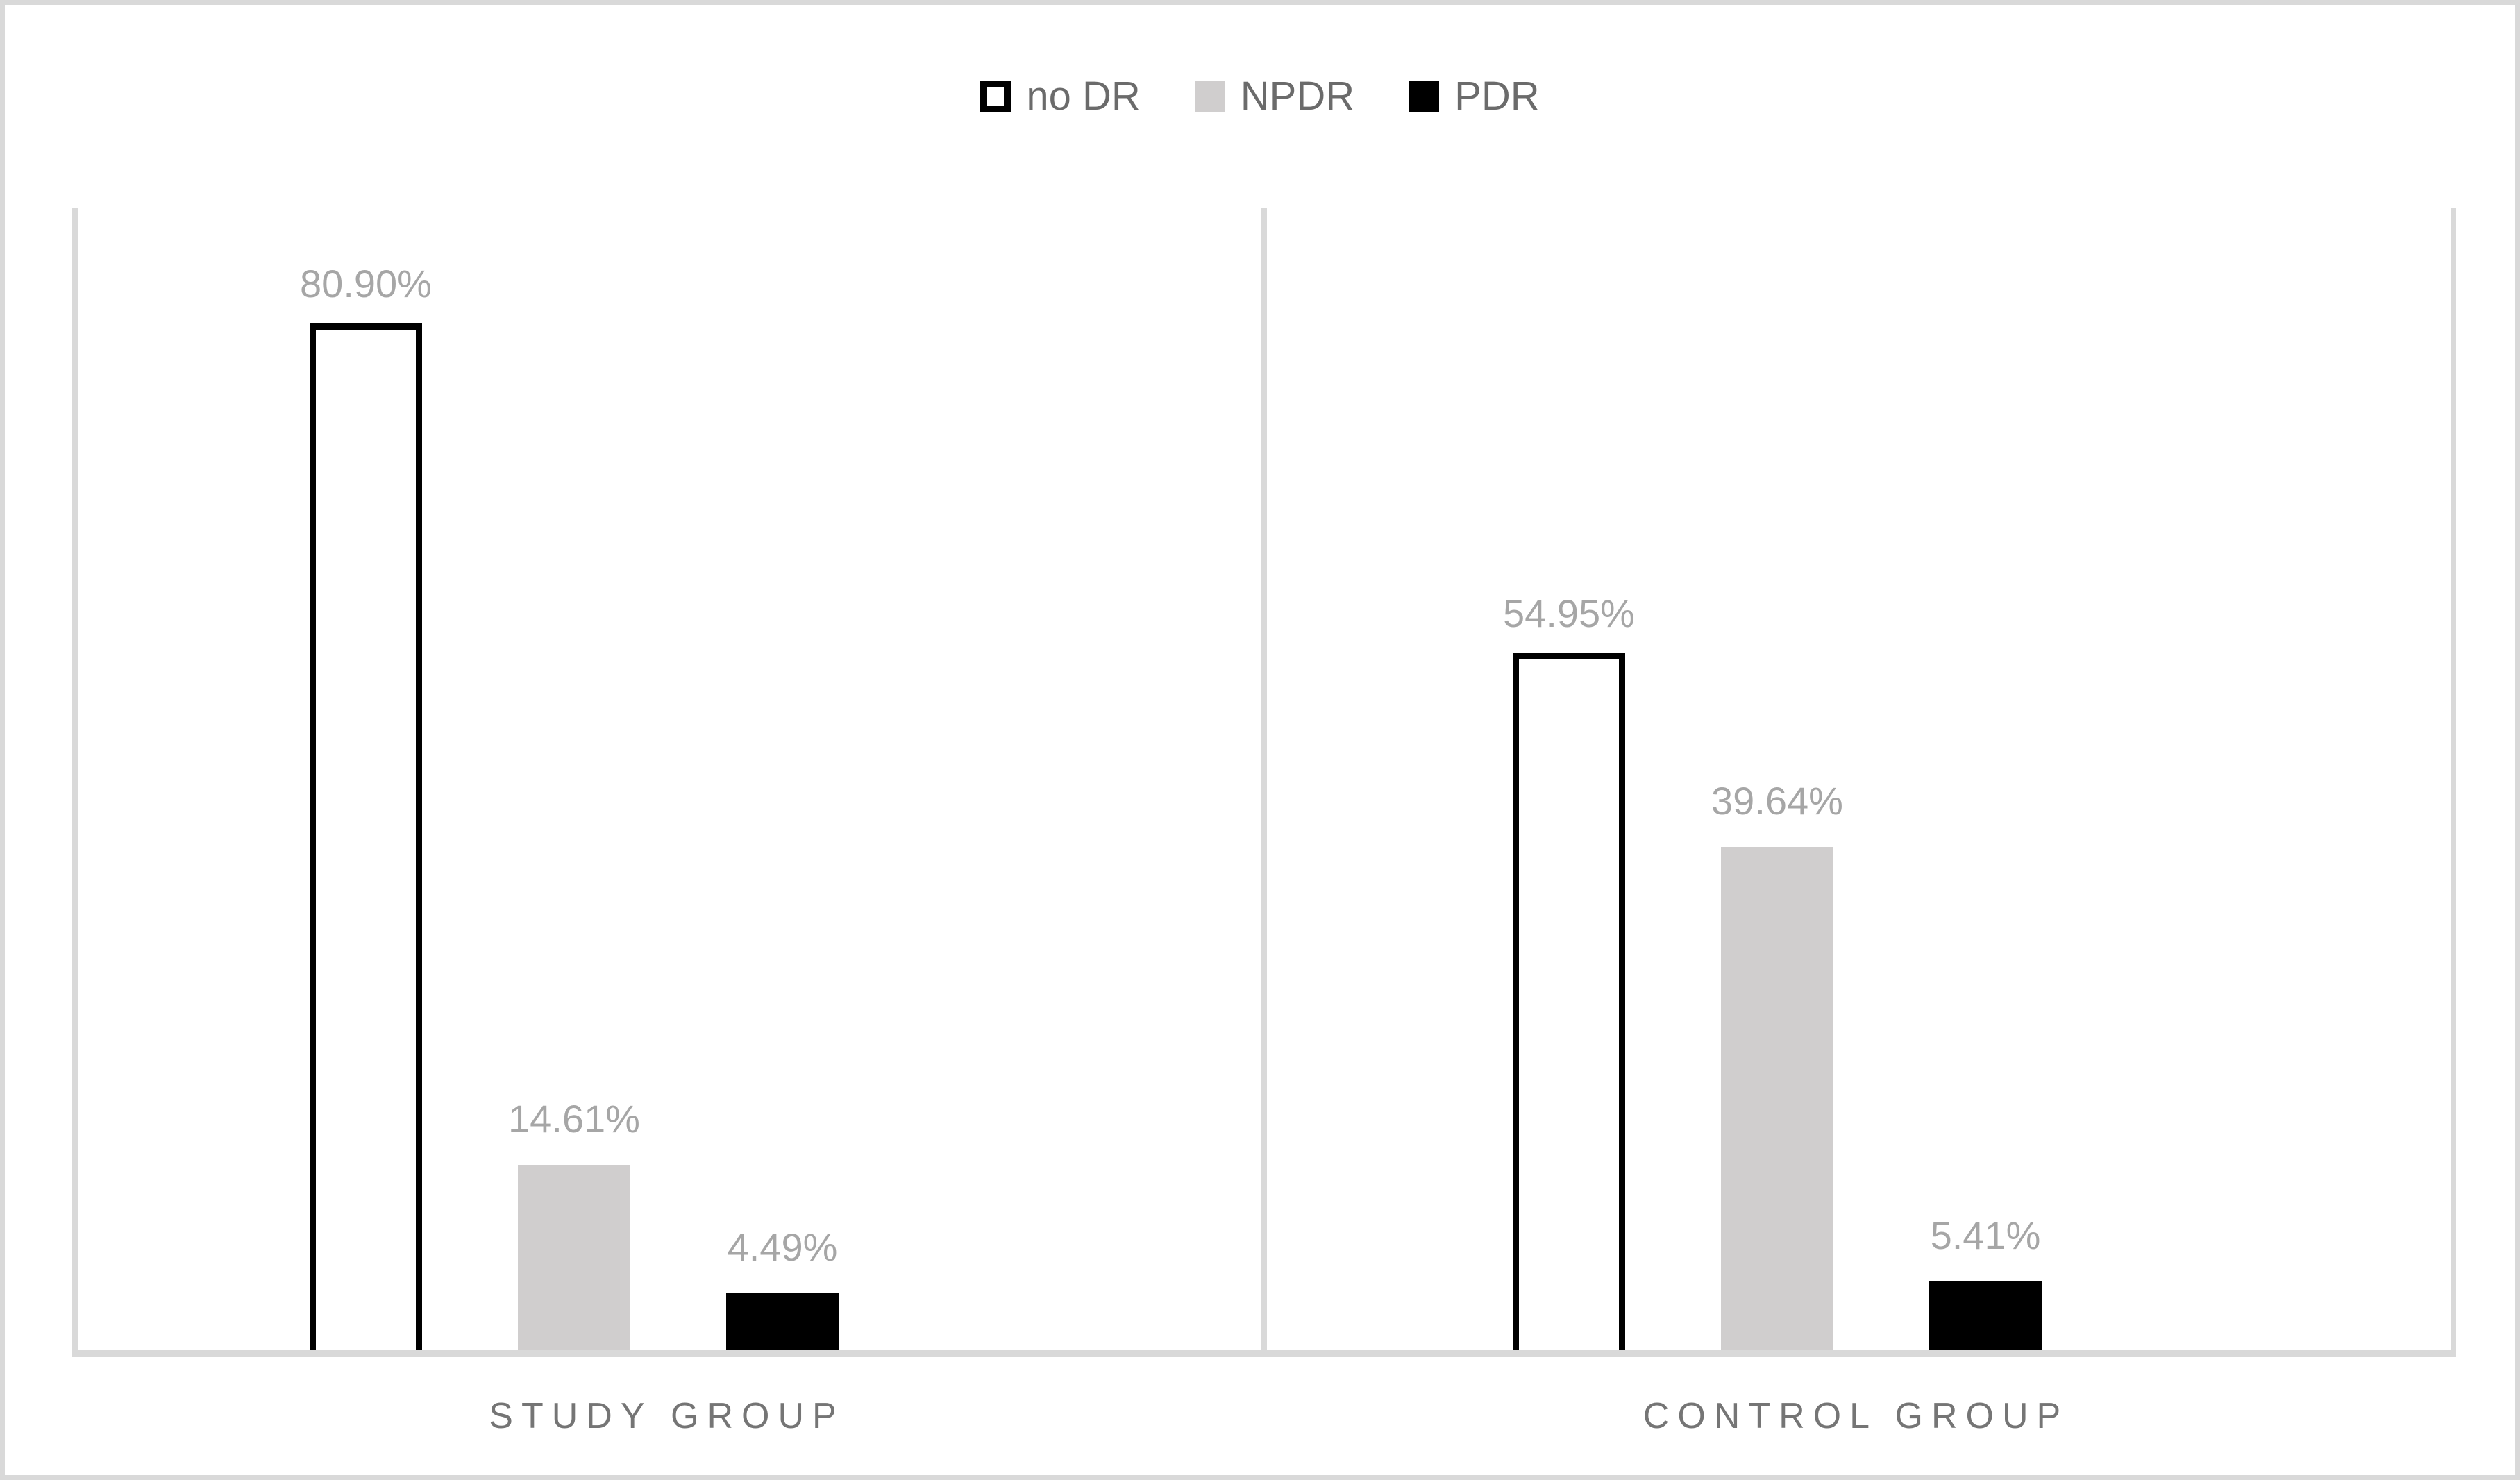  I want to click on data-label-control-no-dr: 54.95%, so click(1569, 613).